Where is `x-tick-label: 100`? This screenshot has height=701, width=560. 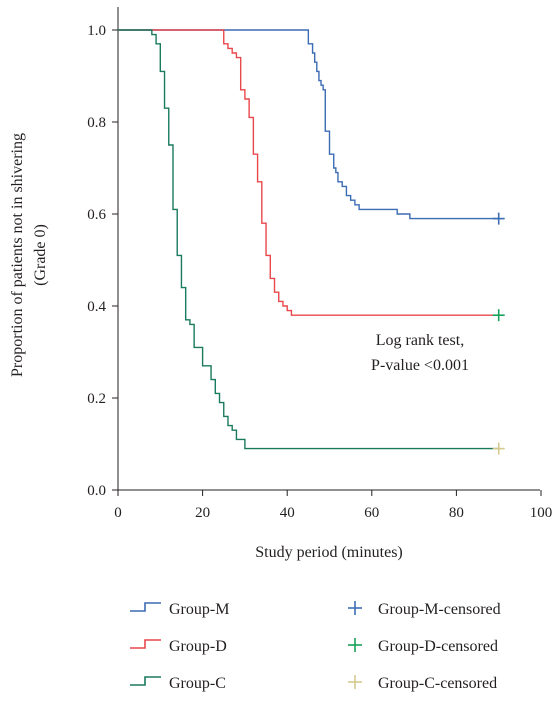 x-tick-label: 100 is located at coordinates (541, 513).